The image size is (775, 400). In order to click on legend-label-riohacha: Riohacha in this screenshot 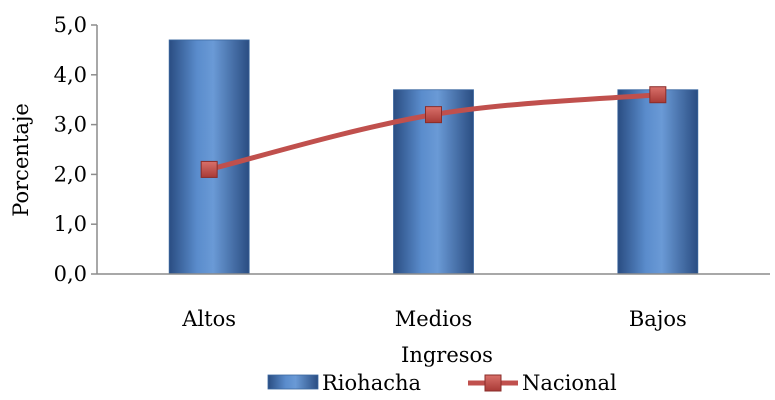, I will do `click(371, 383)`.